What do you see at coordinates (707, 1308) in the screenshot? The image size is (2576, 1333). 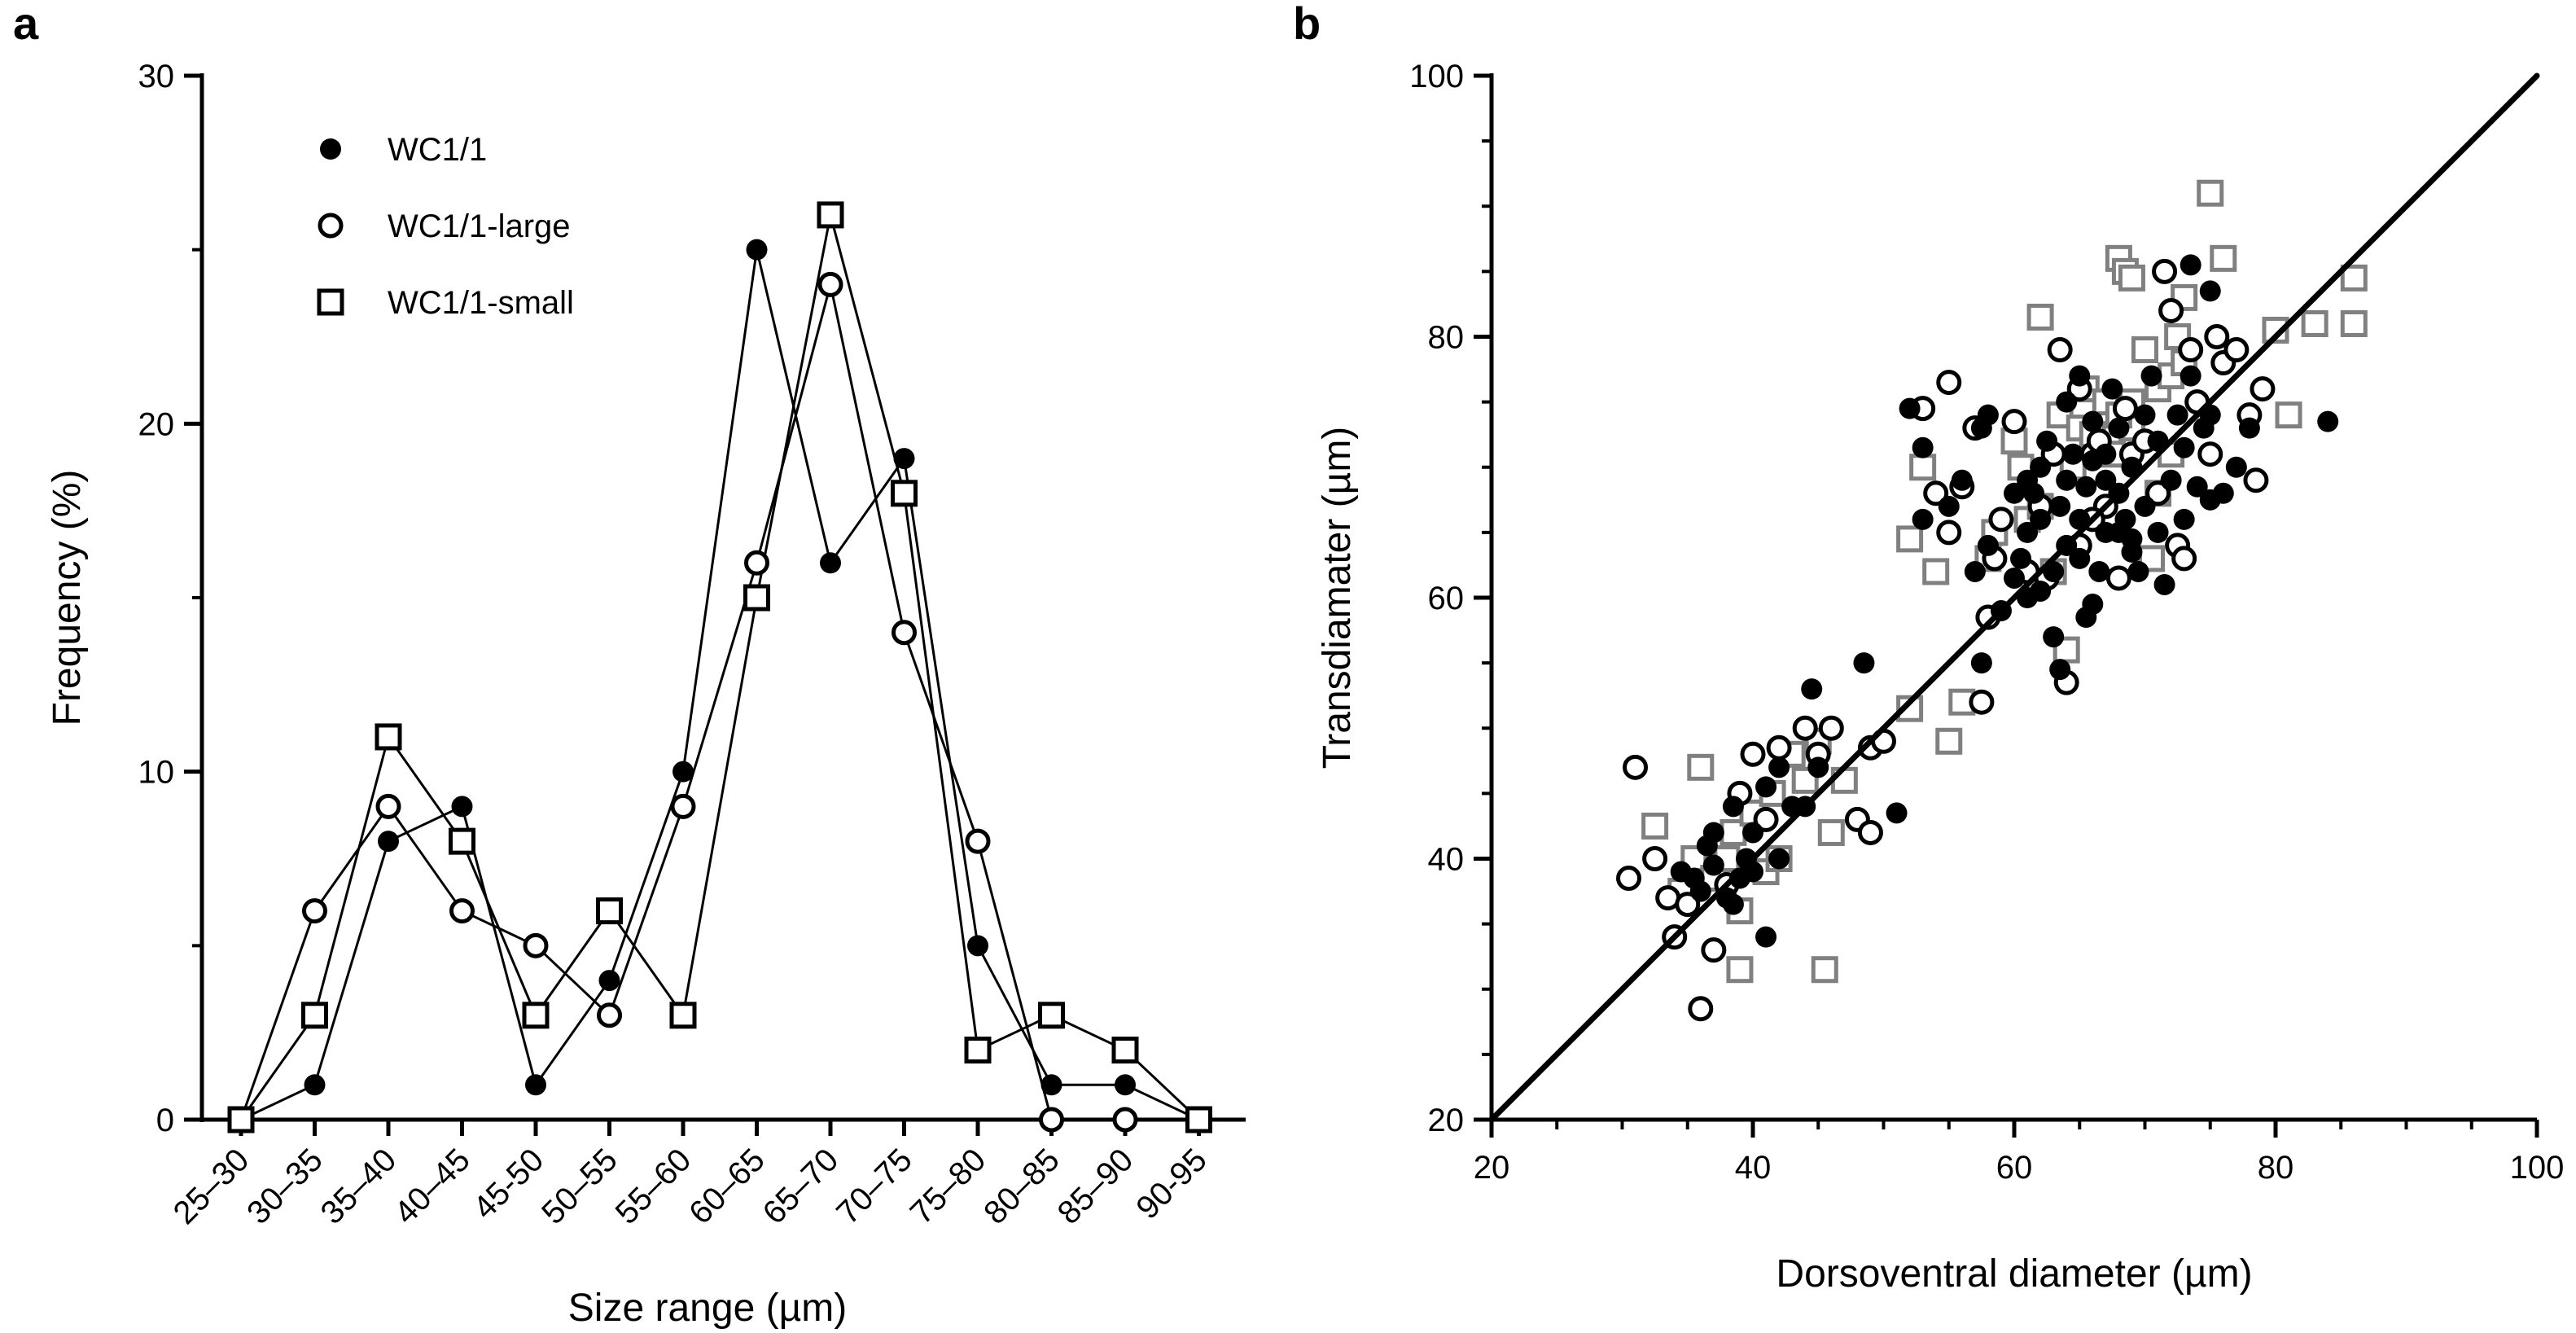 I see `x-axis-title: Size range (µm)` at bounding box center [707, 1308].